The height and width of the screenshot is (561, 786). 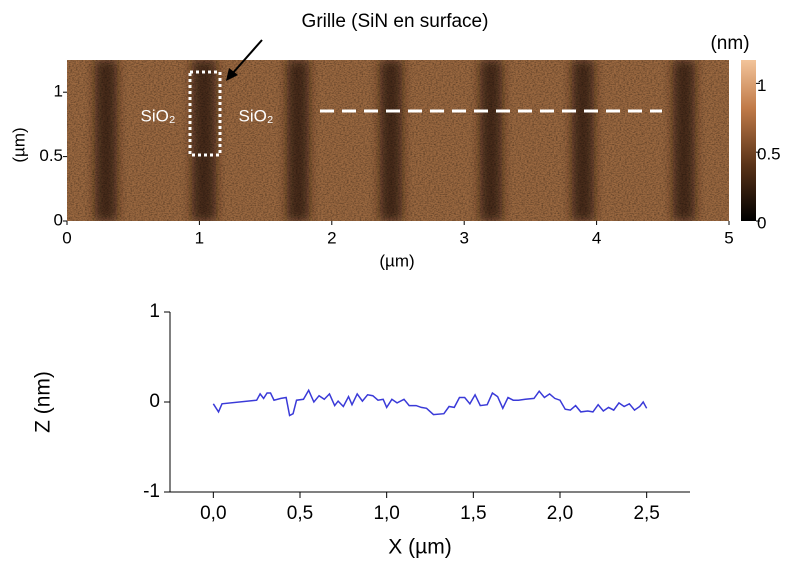 What do you see at coordinates (728, 237) in the screenshot?
I see `x-tick-label: 5` at bounding box center [728, 237].